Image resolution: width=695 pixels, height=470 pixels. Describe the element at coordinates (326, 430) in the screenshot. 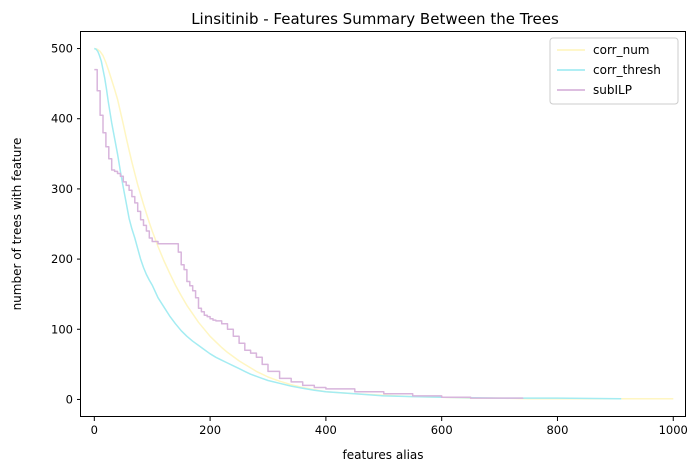

I see `x-tick-label: 400` at that location.